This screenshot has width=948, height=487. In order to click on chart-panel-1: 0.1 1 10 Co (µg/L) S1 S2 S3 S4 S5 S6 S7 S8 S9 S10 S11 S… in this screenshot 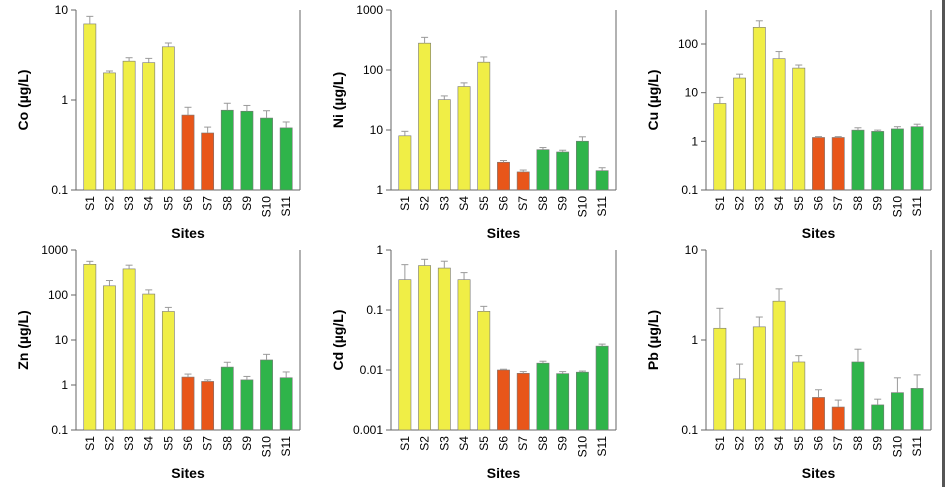, I will do `click(158, 122)`.